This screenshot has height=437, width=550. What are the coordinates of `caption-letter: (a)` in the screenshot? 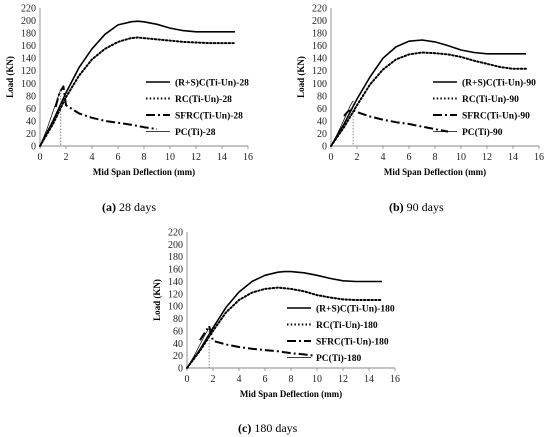 It's located at (109, 207).